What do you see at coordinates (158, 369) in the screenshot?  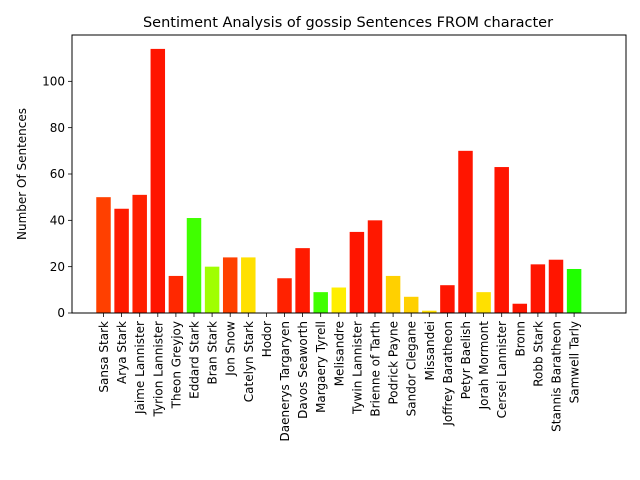 I see `x-tick-label-tyrion-lannister: Tyrion Lannister` at bounding box center [158, 369].